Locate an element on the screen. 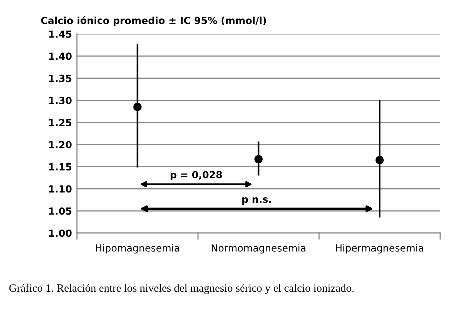 The width and height of the screenshot is (454, 311). x-tick-label: Normomagnesemia is located at coordinates (259, 249).